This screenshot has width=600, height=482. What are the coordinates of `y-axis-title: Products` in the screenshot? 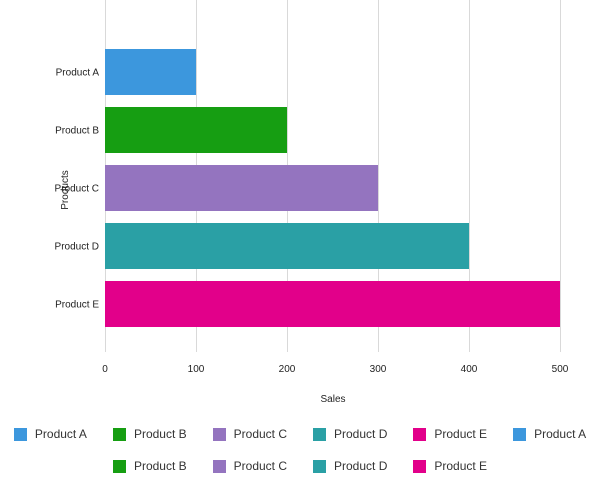 It's located at (65, 189).